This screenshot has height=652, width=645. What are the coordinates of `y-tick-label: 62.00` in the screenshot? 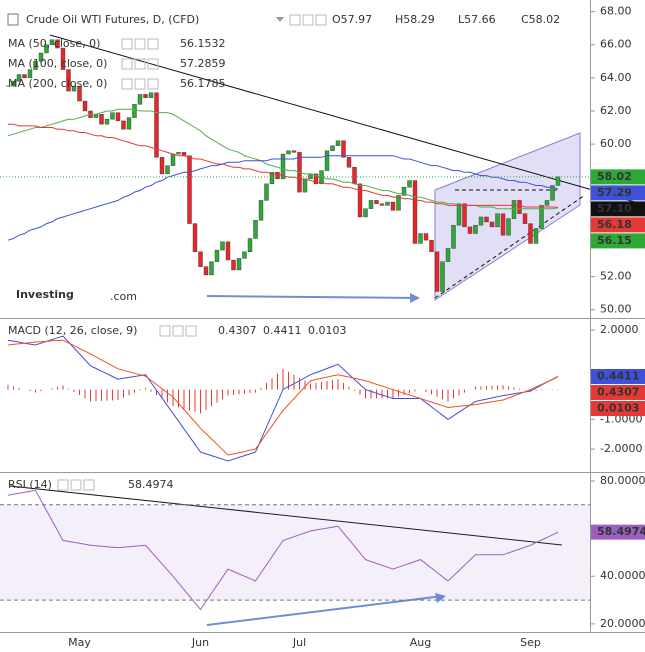 It's located at (616, 110).